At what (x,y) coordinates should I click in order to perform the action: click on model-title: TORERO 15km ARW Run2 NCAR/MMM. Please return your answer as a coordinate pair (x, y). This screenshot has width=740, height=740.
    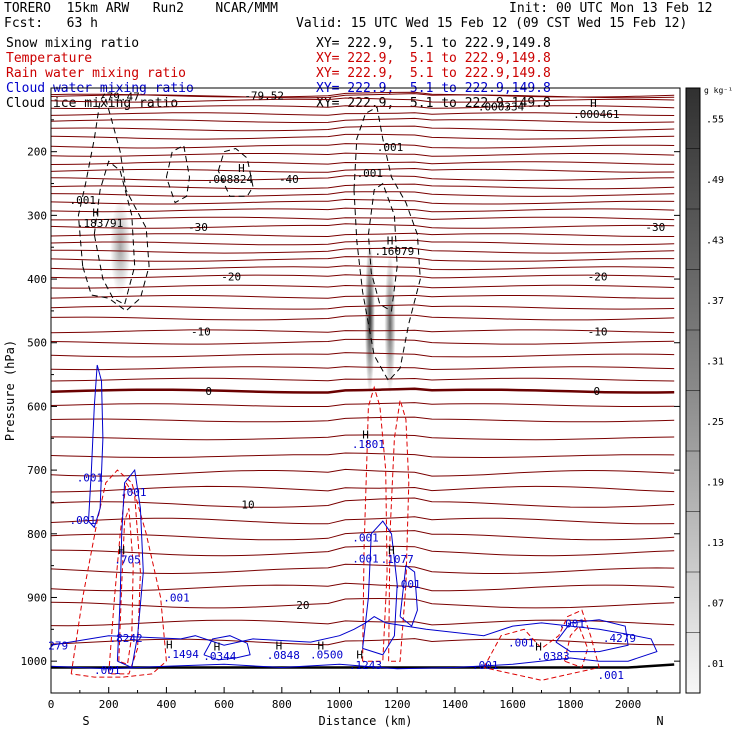
    Looking at the image, I should click on (141, 8).